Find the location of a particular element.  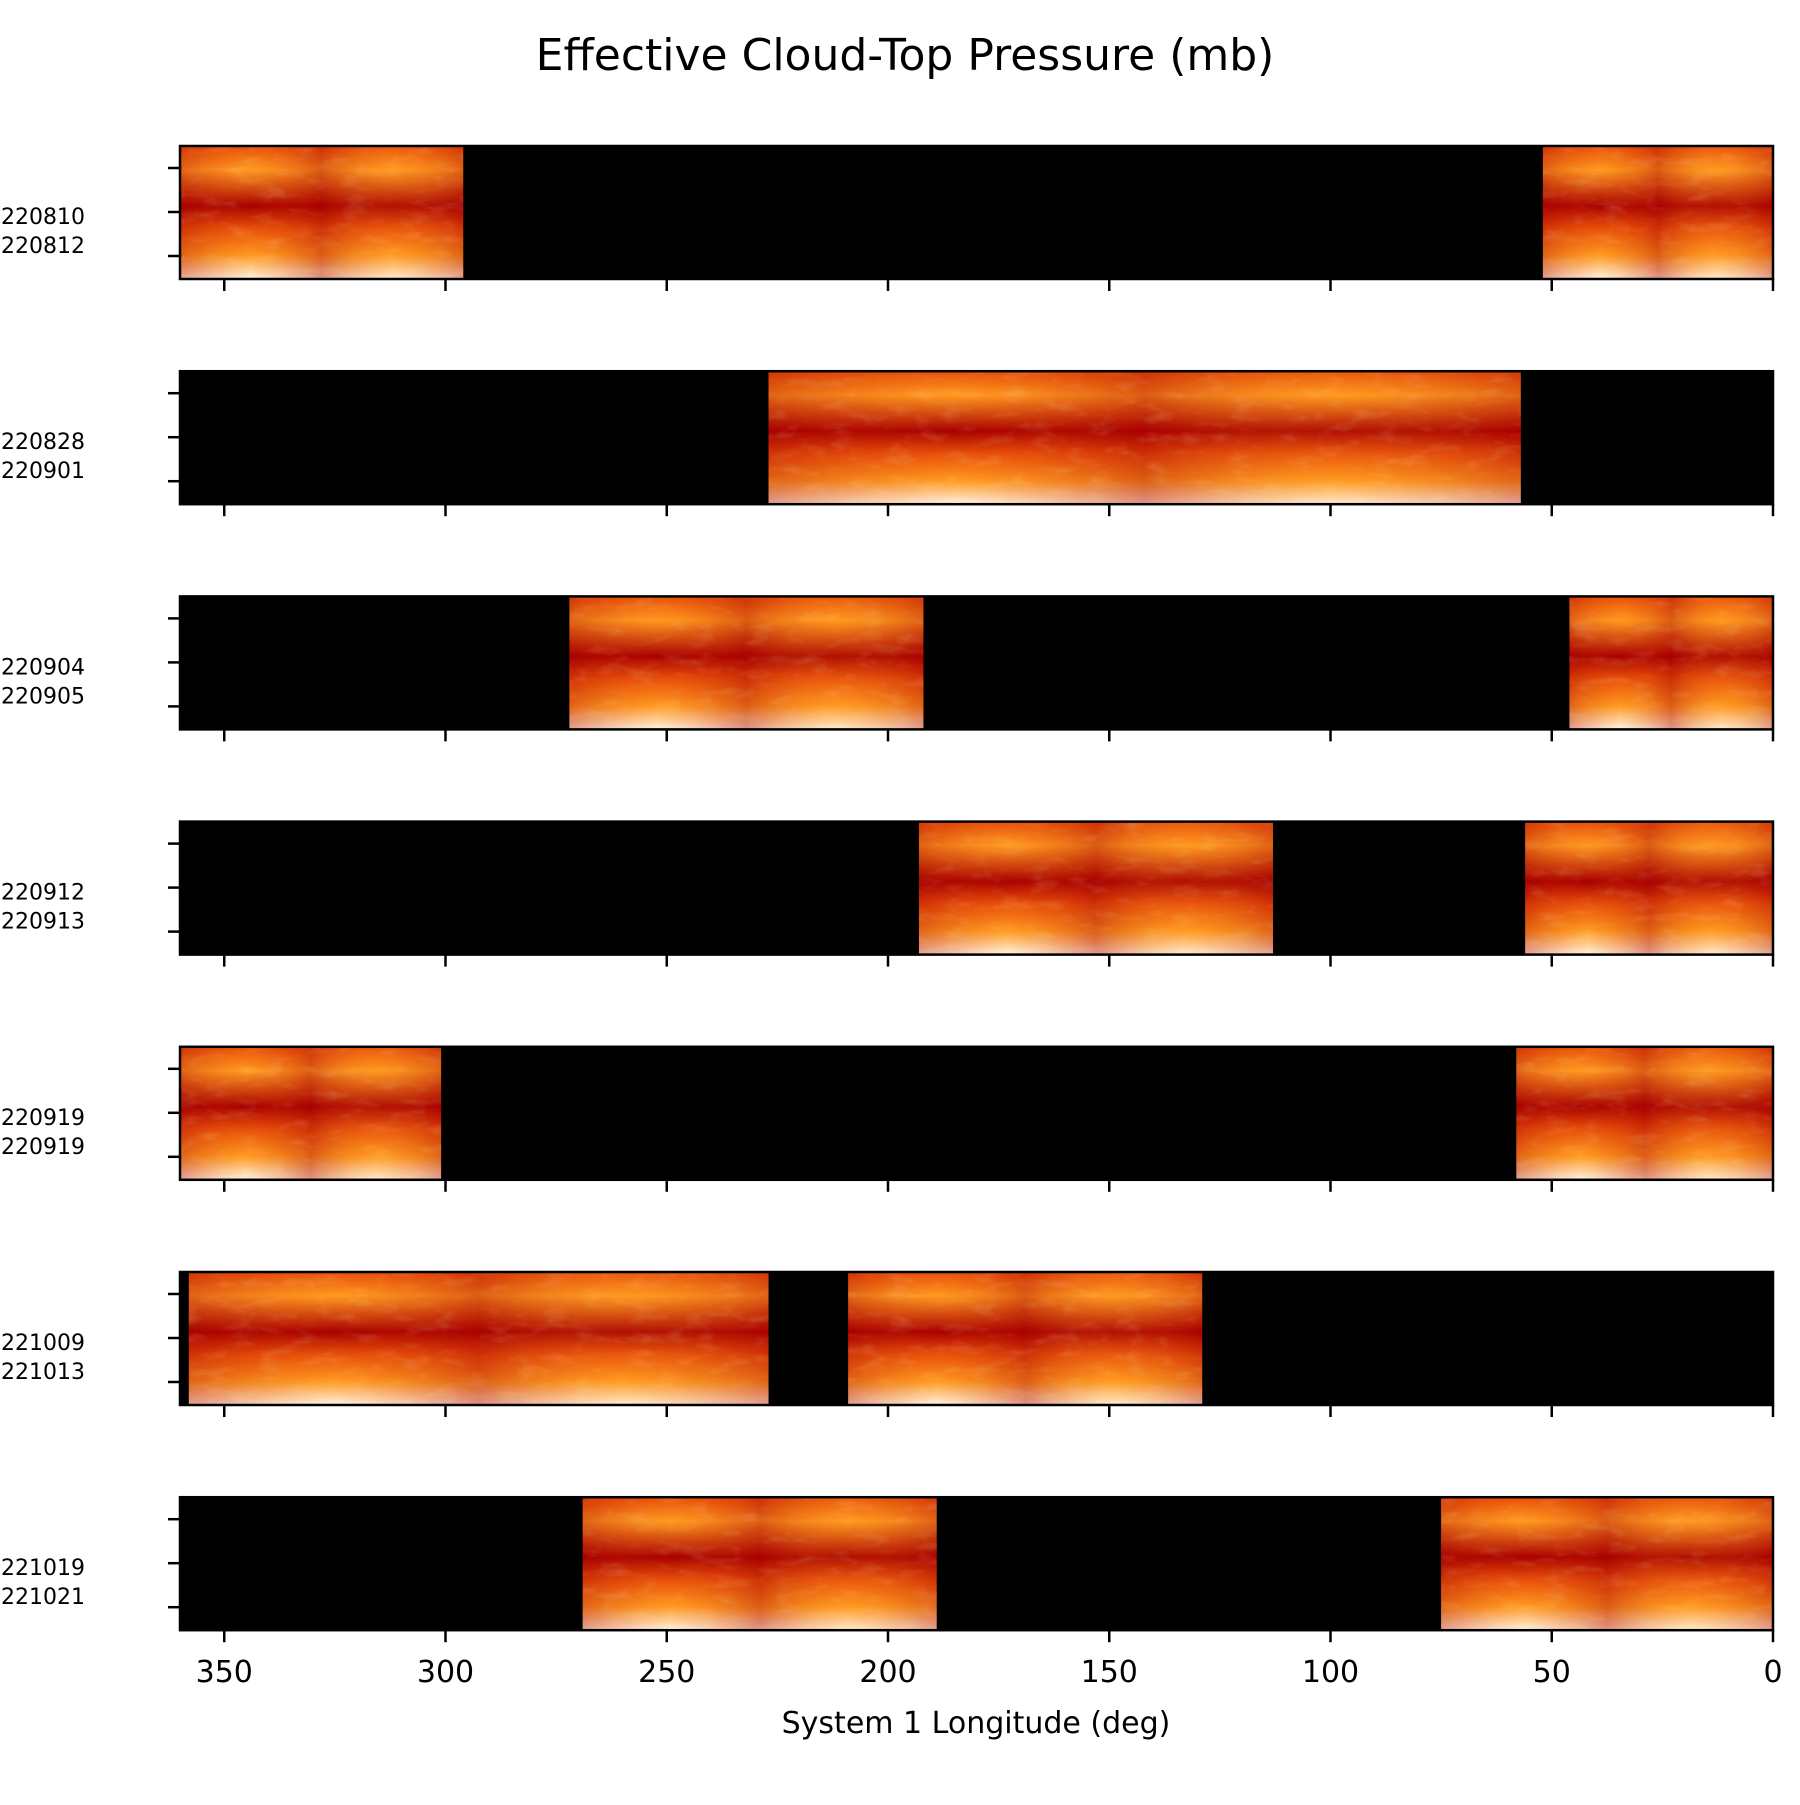

x-axis-label: System 1 Longitude (deg) is located at coordinates (976, 1723).